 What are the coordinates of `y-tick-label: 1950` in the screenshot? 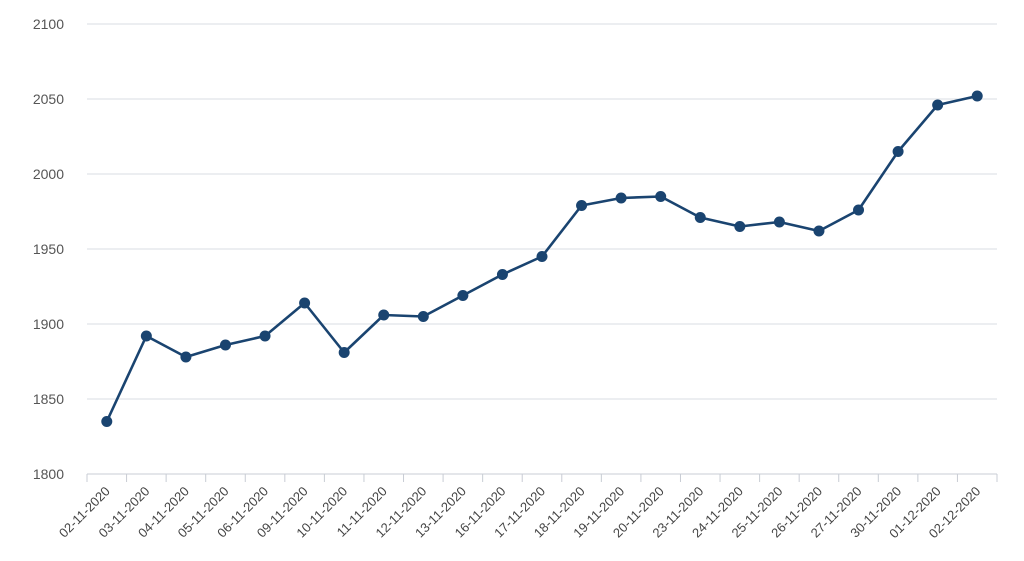 It's located at (48, 249).